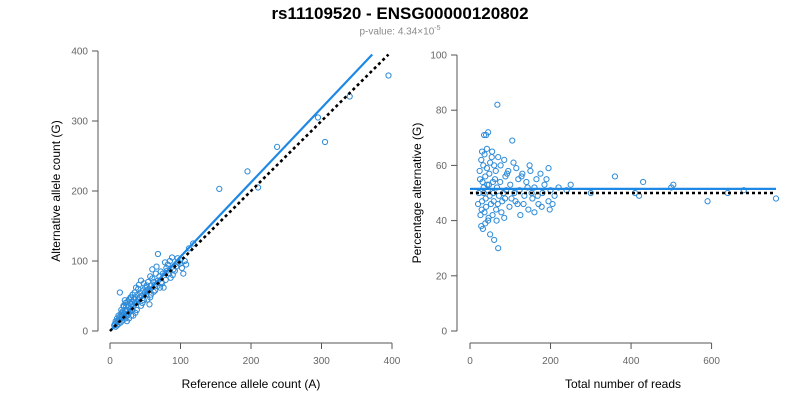 This screenshot has height=400, width=800. I want to click on y-tick-label: 60, so click(442, 166).